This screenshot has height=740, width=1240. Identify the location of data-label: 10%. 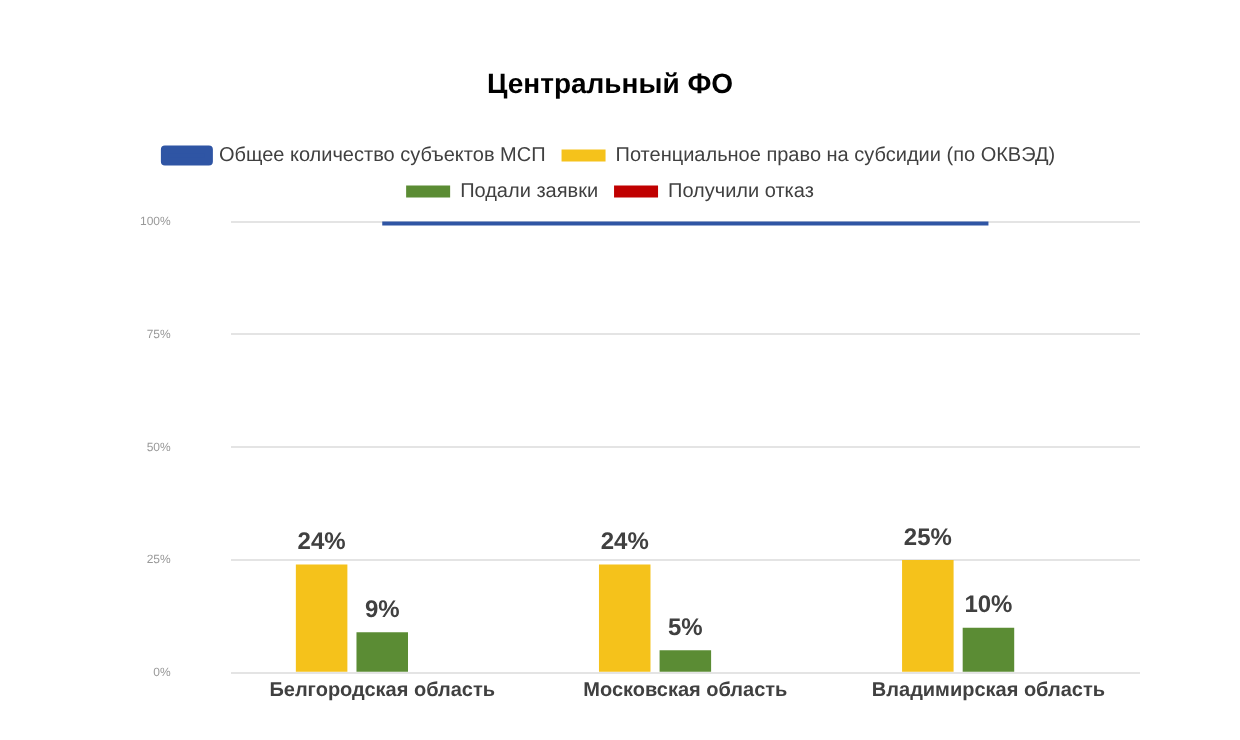
(989, 604).